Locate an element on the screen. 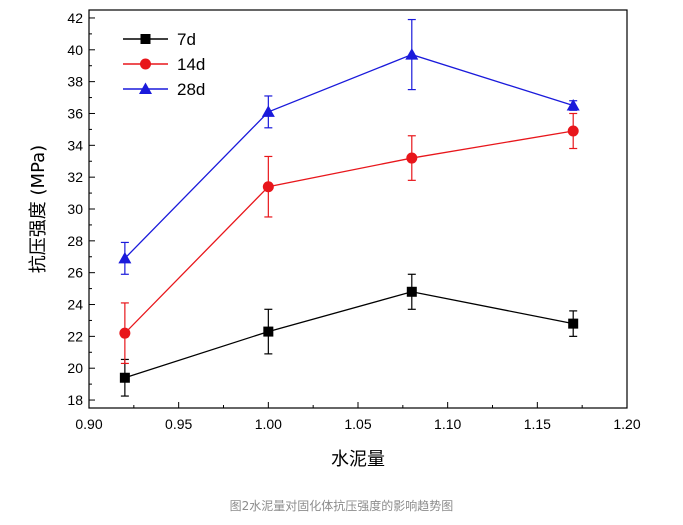 The image size is (683, 525). x-tick-label: 0.95 is located at coordinates (178, 424).